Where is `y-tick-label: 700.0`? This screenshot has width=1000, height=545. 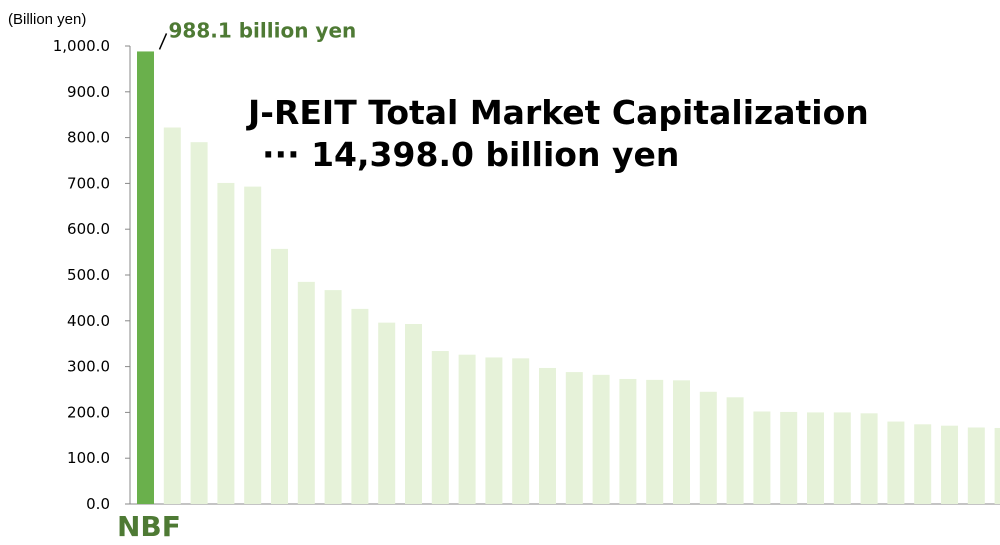 y-tick-label: 700.0 is located at coordinates (88, 183).